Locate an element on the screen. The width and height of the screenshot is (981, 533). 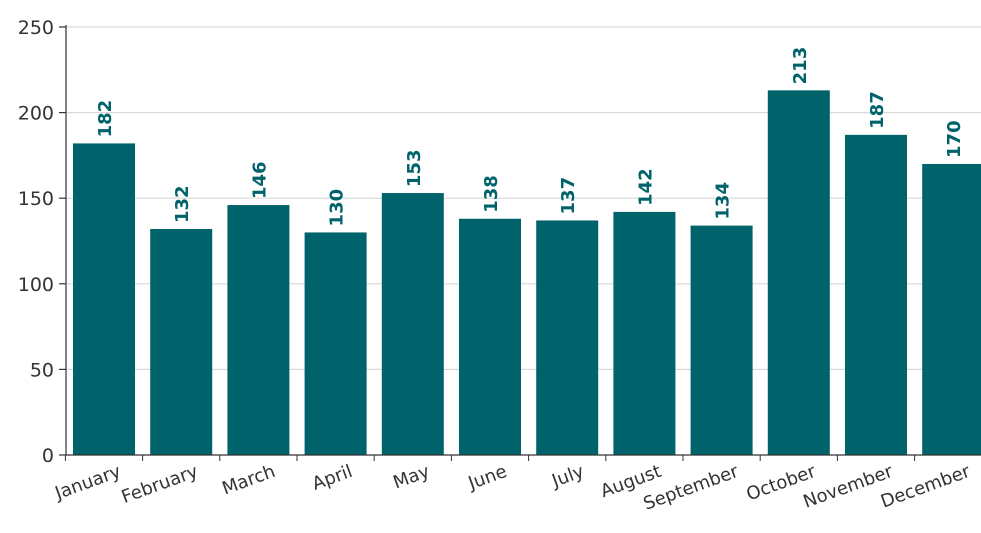
value-label: 130 is located at coordinates (337, 208).